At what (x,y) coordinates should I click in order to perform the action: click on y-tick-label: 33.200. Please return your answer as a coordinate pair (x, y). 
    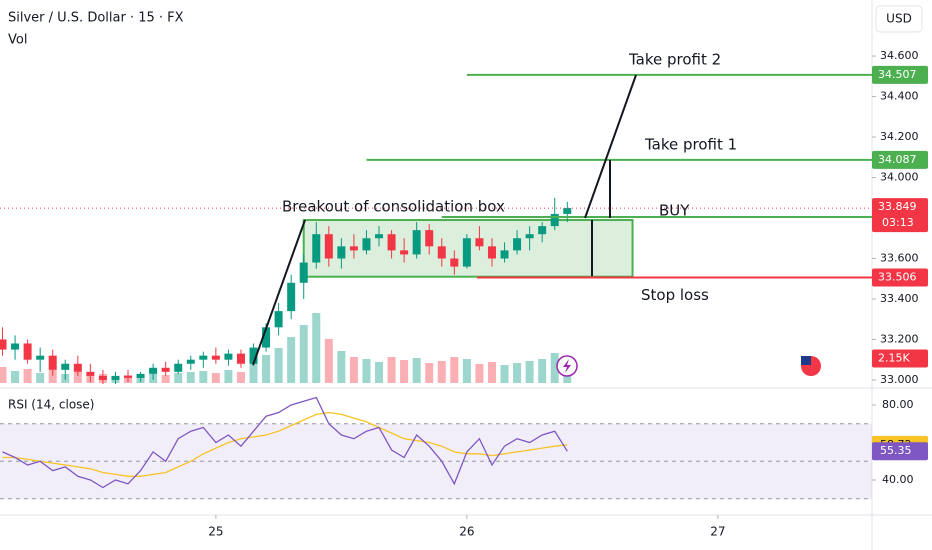
    Looking at the image, I should click on (899, 338).